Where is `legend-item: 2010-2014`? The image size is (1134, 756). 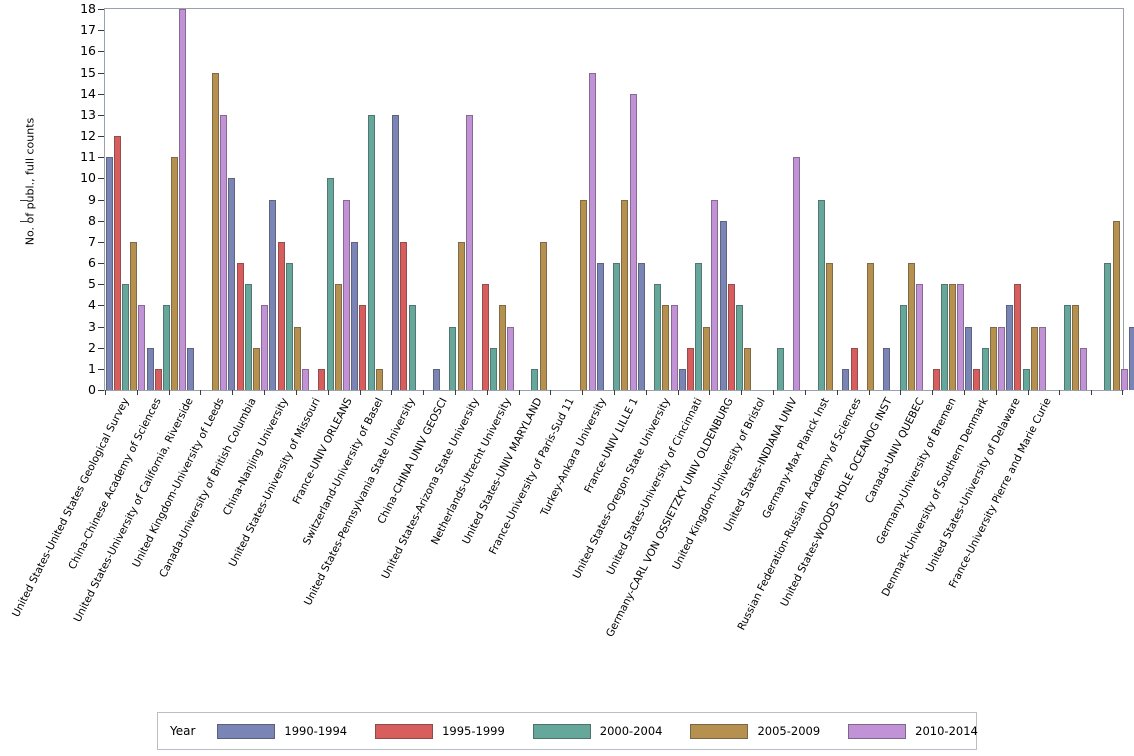
legend-item: 2010-2014 is located at coordinates (913, 731).